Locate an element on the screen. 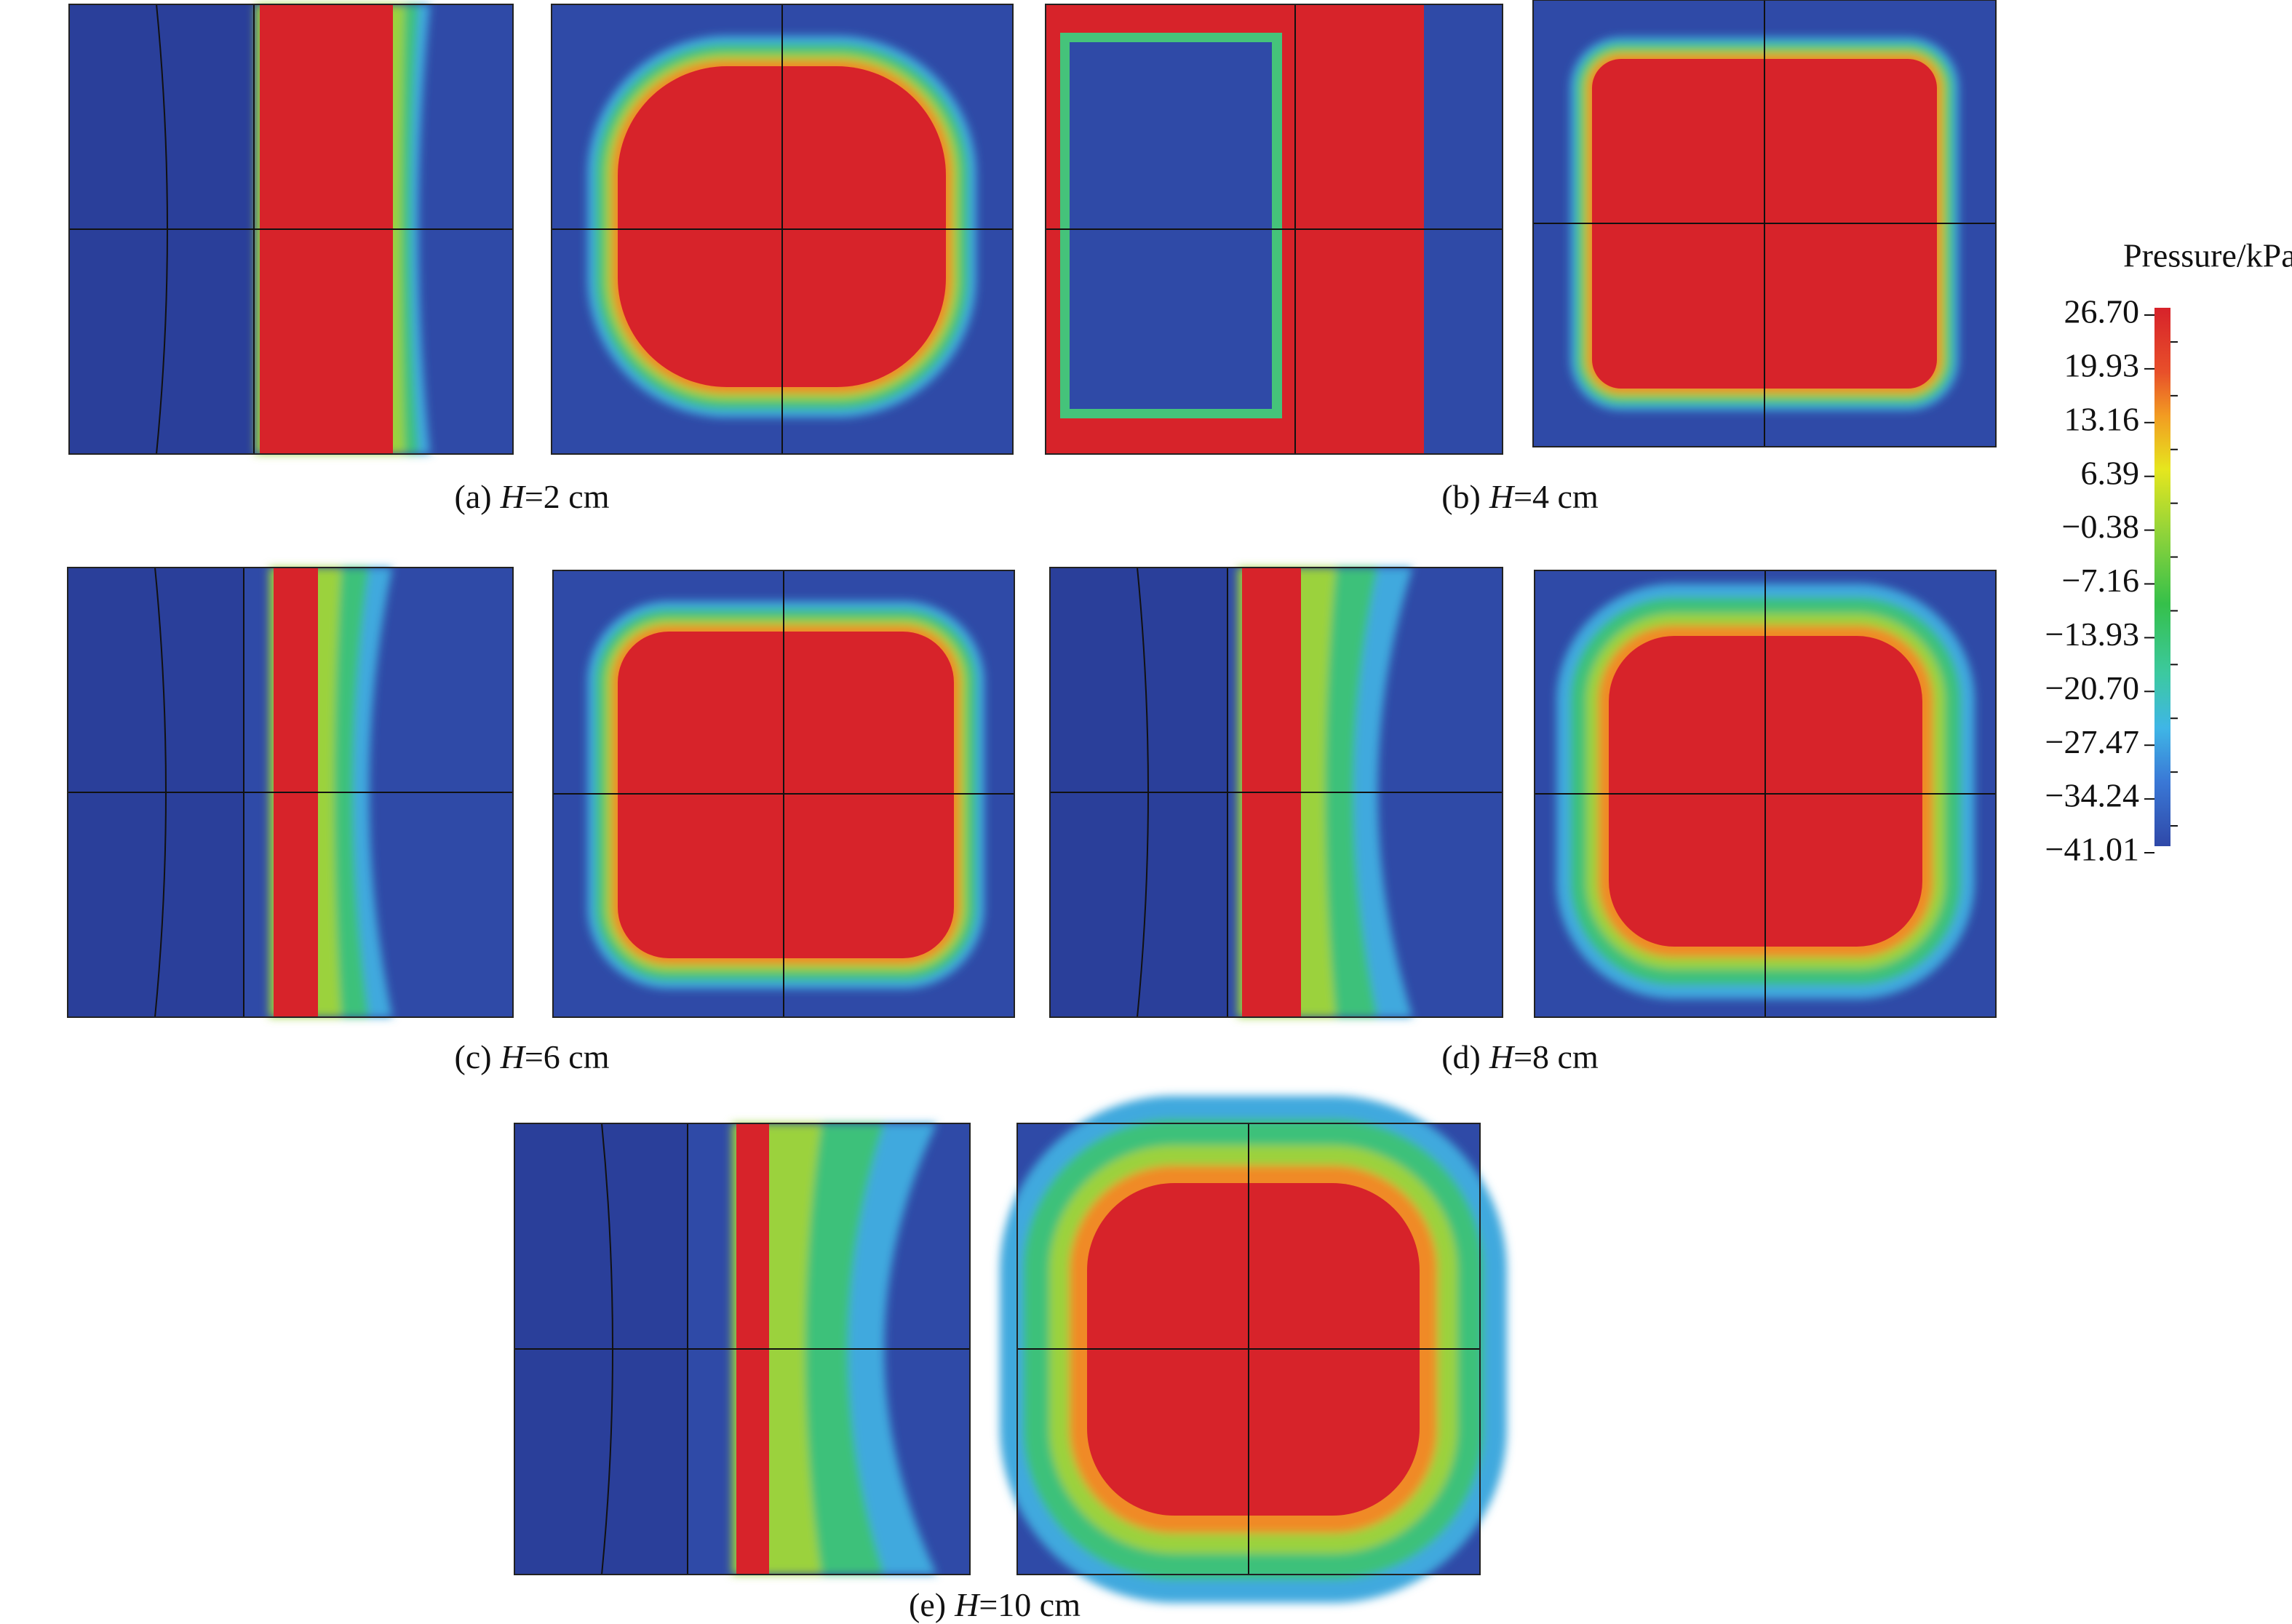 This screenshot has width=2292, height=1624. caption: (c) H=6 cm is located at coordinates (532, 1056).